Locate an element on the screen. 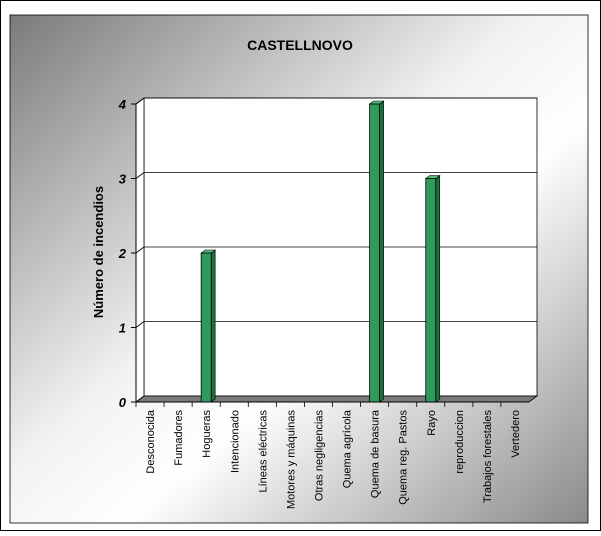  x-tick-label: Motores y máquinas is located at coordinates (291, 460).